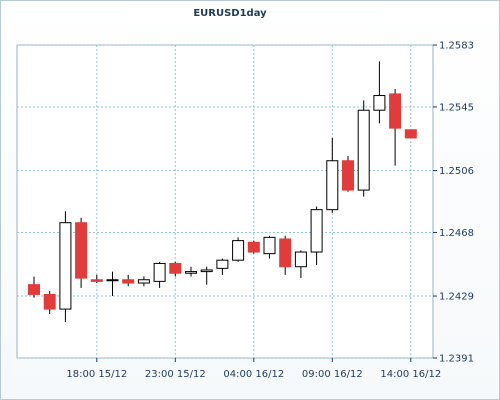 The width and height of the screenshot is (500, 400). I want to click on y-tick-label: 1.2468, so click(456, 233).